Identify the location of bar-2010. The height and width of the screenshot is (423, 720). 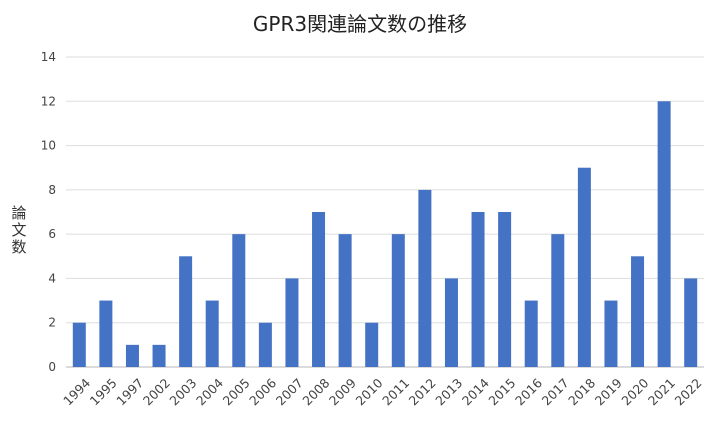
(372, 344).